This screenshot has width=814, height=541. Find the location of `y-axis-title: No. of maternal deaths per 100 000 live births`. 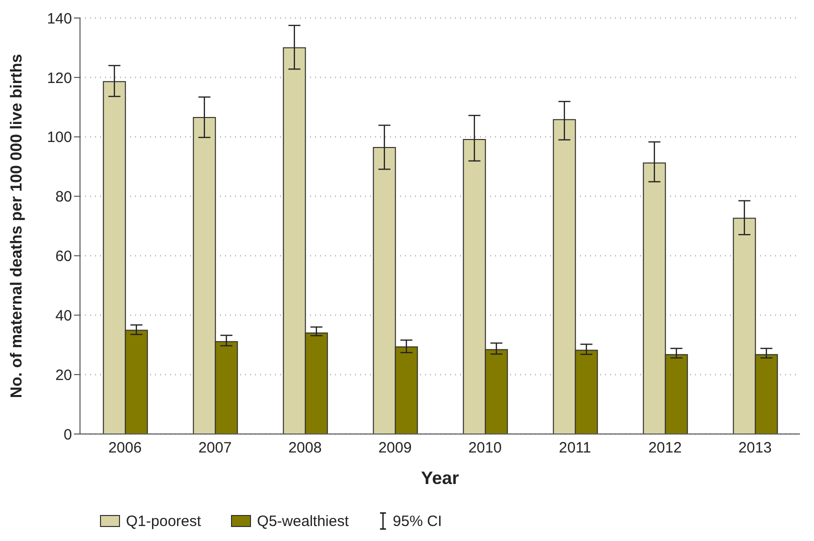

y-axis-title: No. of maternal deaths per 100 000 live births is located at coordinates (17, 226).